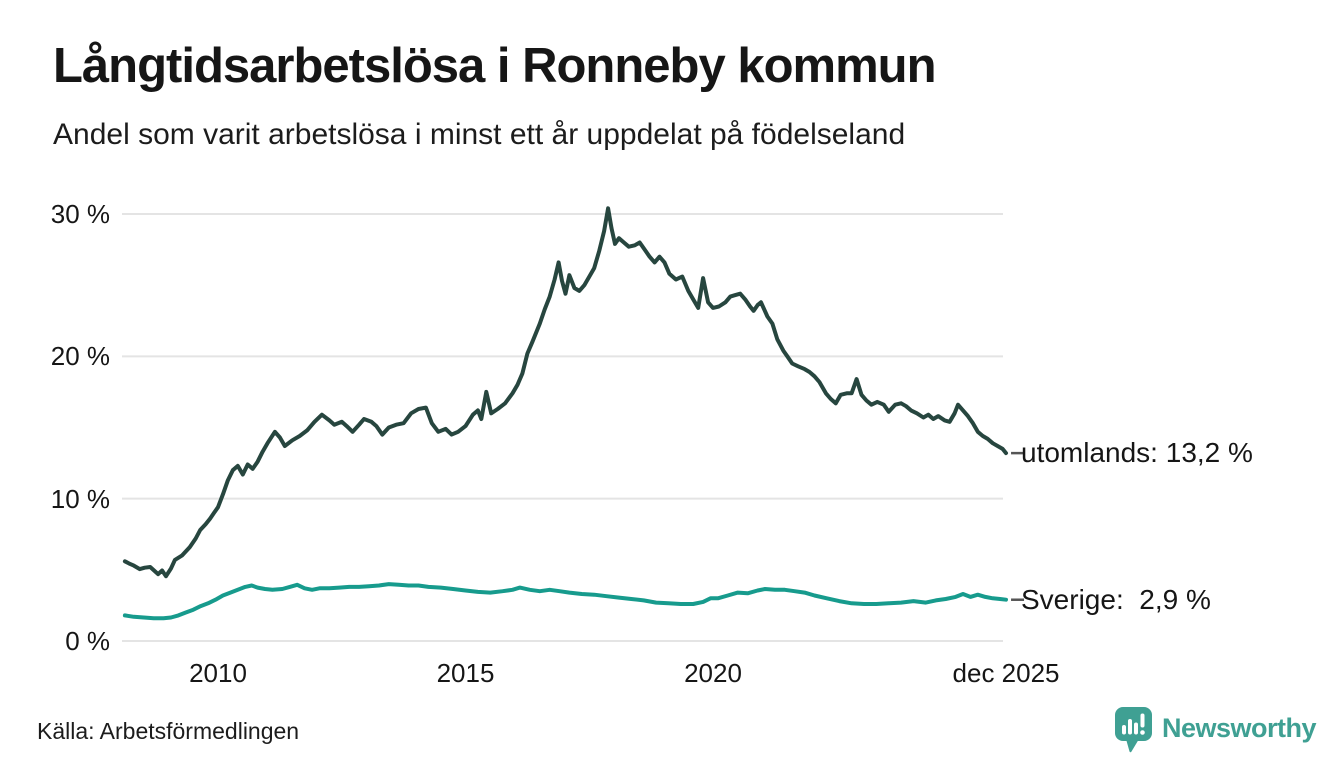  I want to click on y-axis-tick-10: 10 %, so click(80, 498).